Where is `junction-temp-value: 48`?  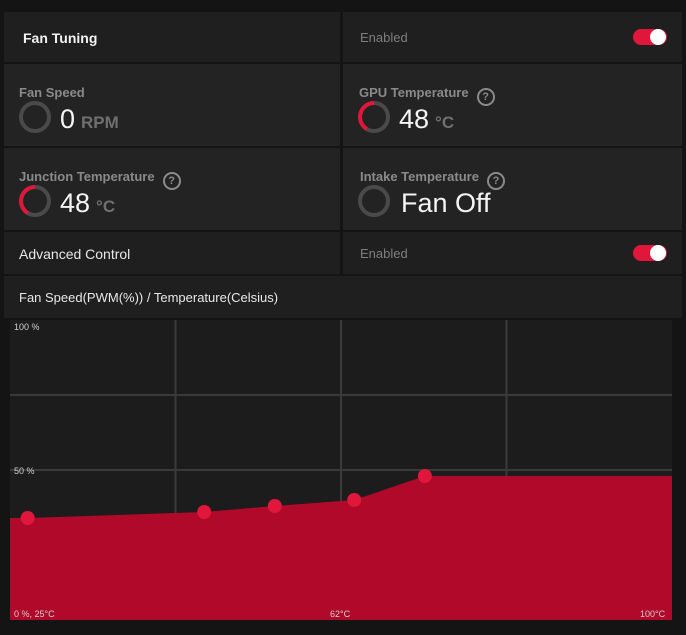 junction-temp-value: 48 is located at coordinates (75, 203).